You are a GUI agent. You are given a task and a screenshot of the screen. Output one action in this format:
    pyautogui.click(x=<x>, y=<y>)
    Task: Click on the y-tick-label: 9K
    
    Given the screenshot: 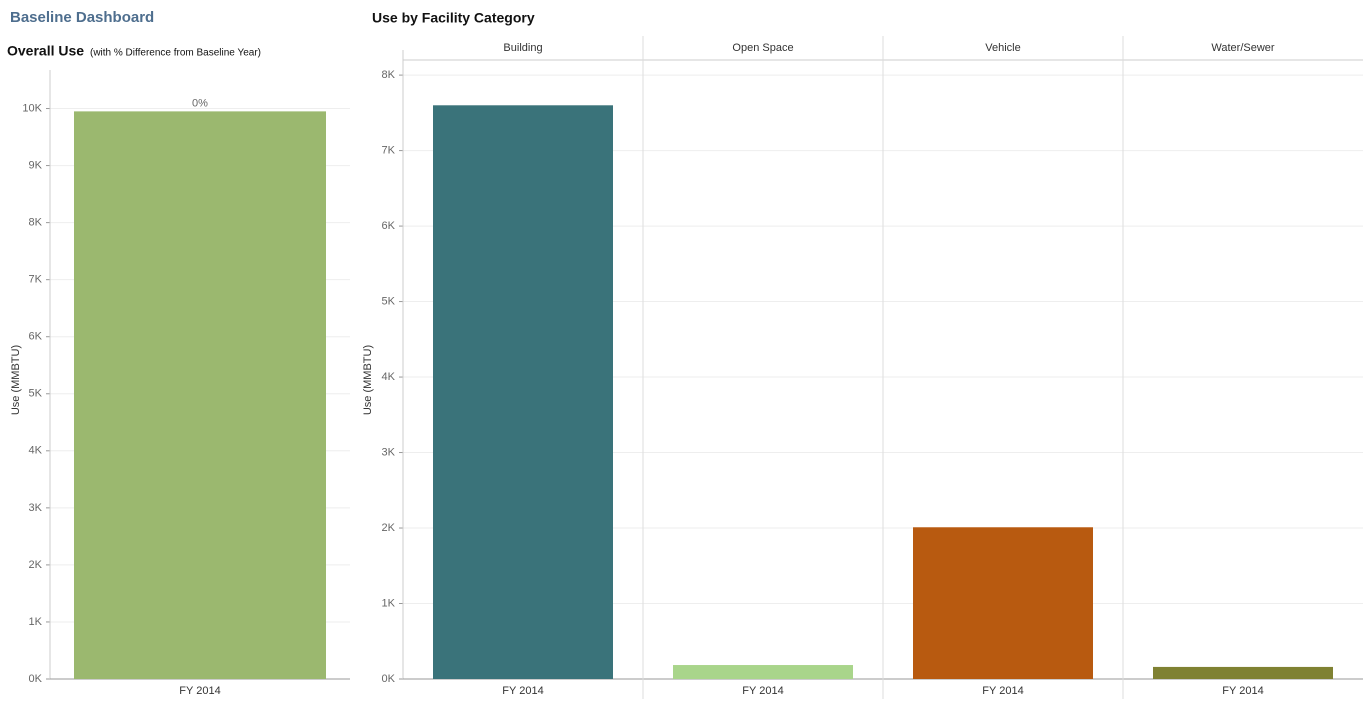 What is the action you would take?
    pyautogui.click(x=36, y=165)
    